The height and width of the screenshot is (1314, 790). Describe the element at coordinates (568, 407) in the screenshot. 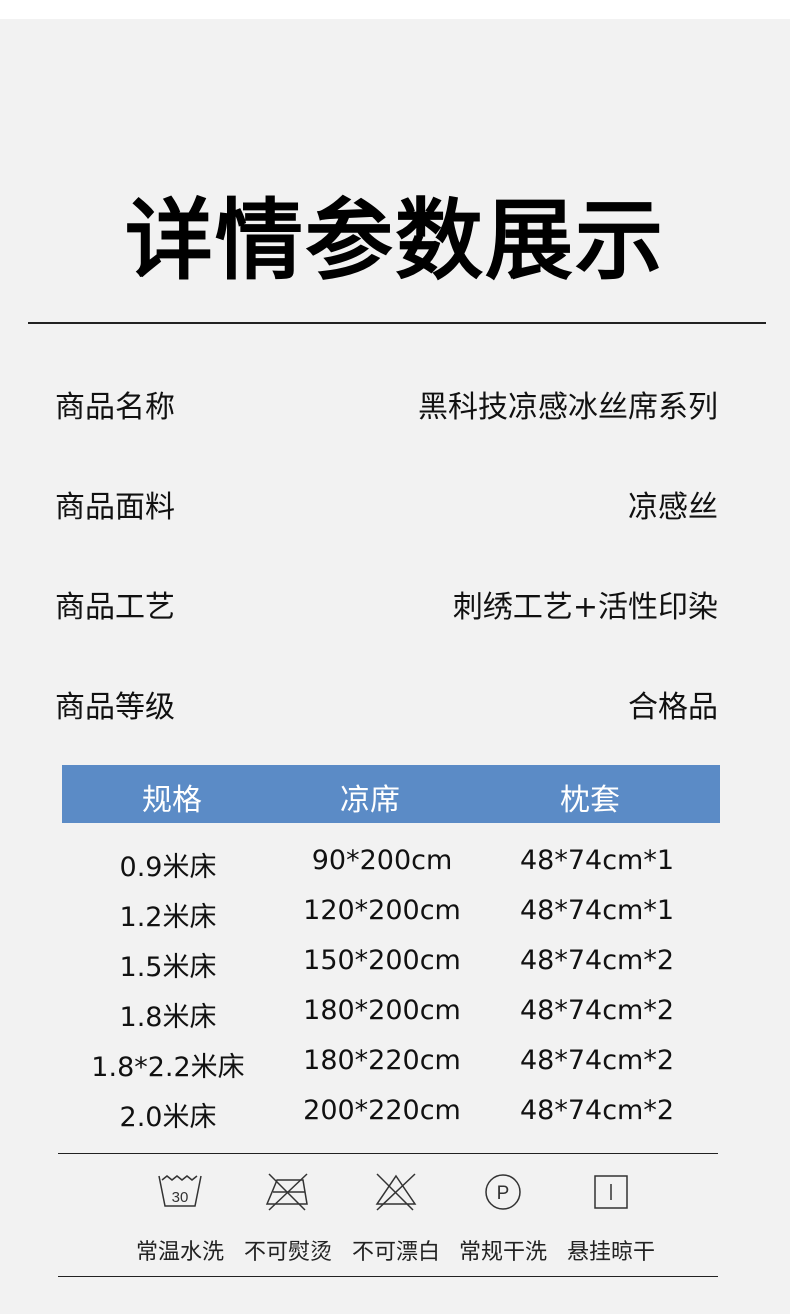

I see `param-value: 黑科技凉感冰丝席系列` at that location.